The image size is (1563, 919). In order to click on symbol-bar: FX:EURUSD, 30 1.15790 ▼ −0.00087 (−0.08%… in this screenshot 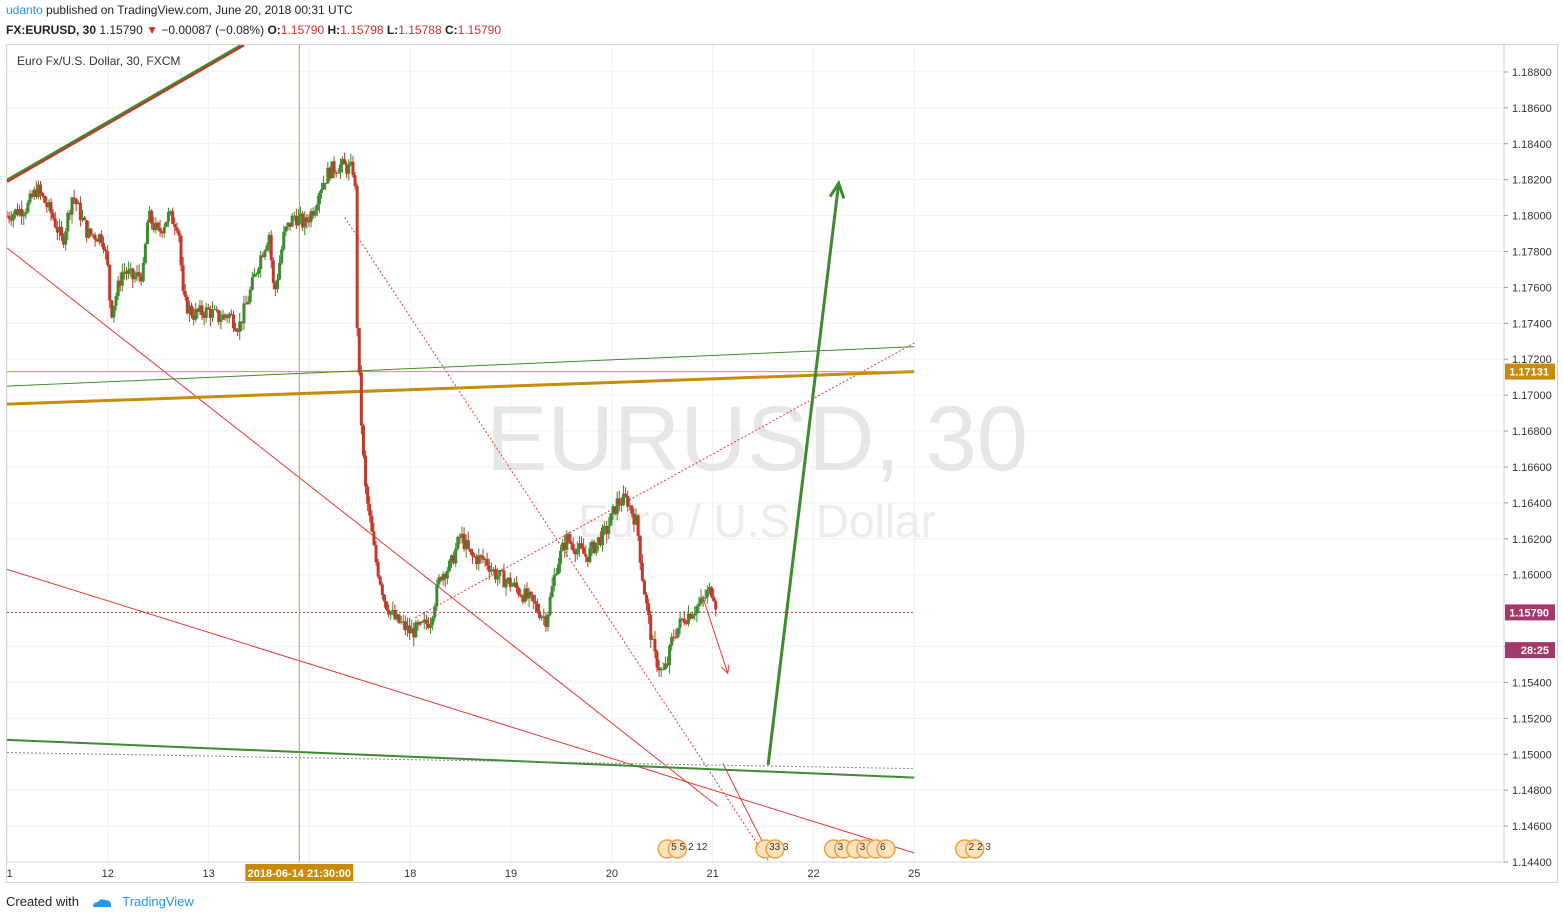, I will do `click(781, 30)`.